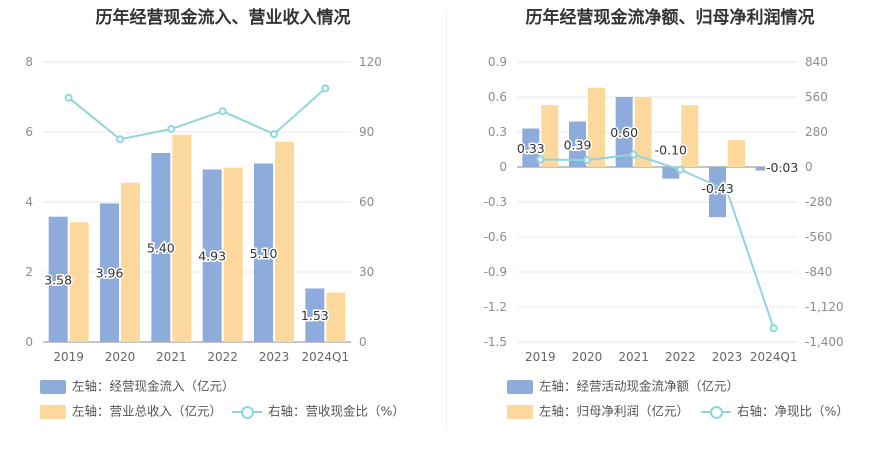 Image resolution: width=893 pixels, height=458 pixels. I want to click on left-axis-tick-label: -1.2, so click(495, 307).